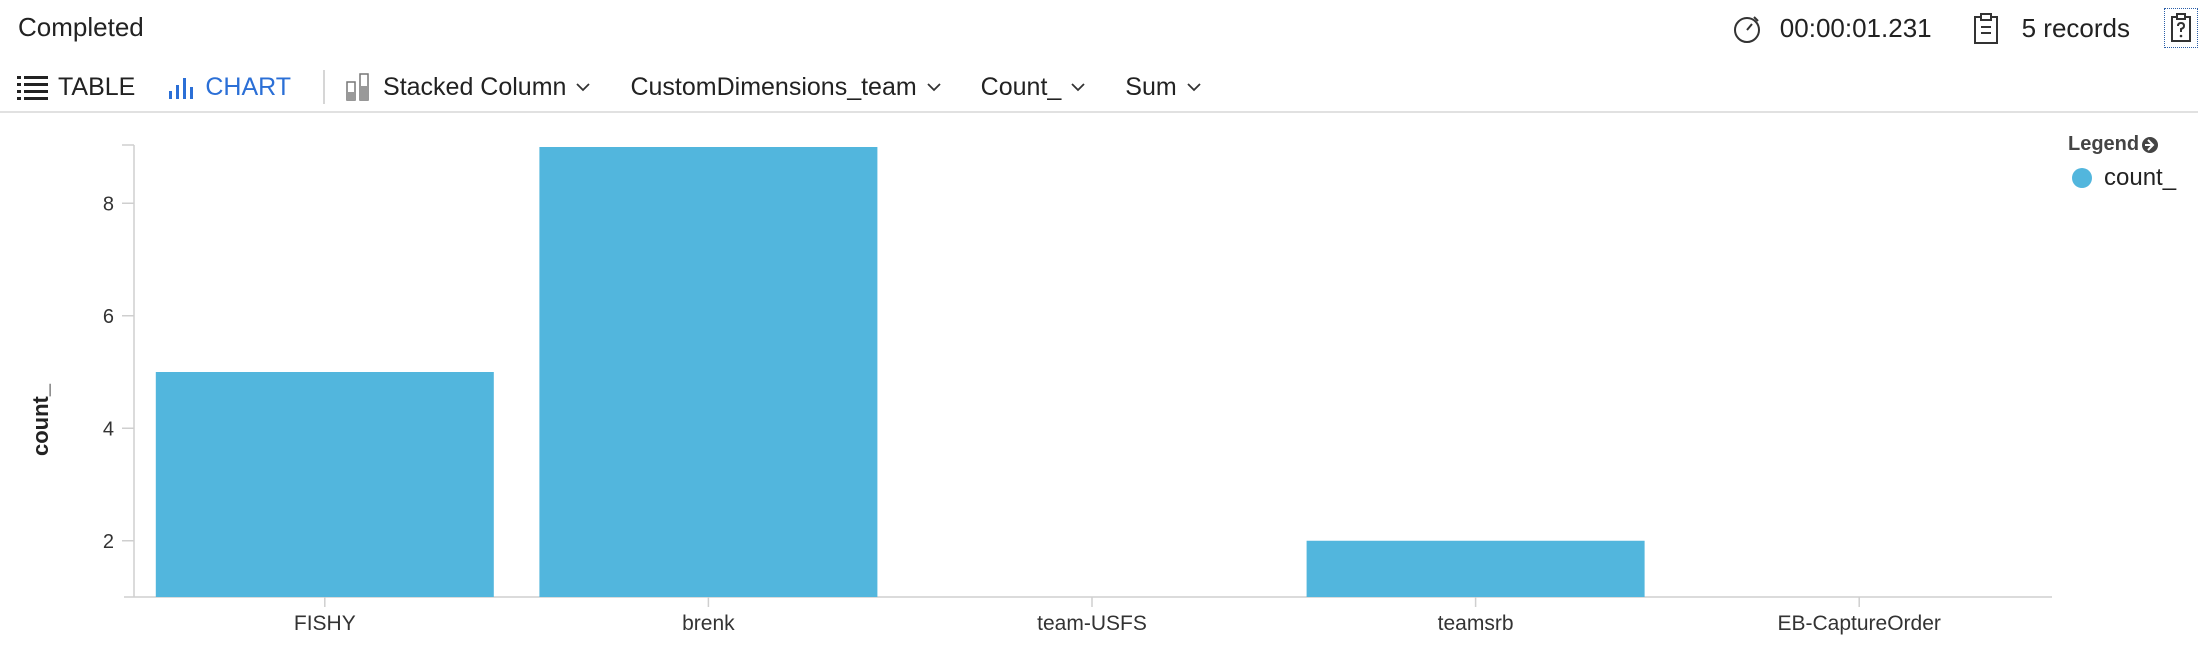 This screenshot has height=650, width=2198. I want to click on chart-view-label: CHART, so click(248, 86).